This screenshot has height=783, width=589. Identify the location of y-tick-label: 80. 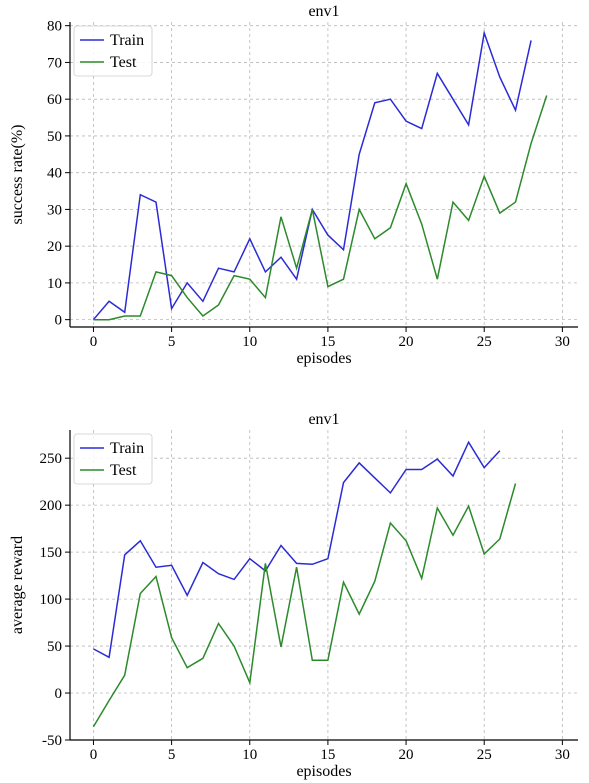
(54, 27).